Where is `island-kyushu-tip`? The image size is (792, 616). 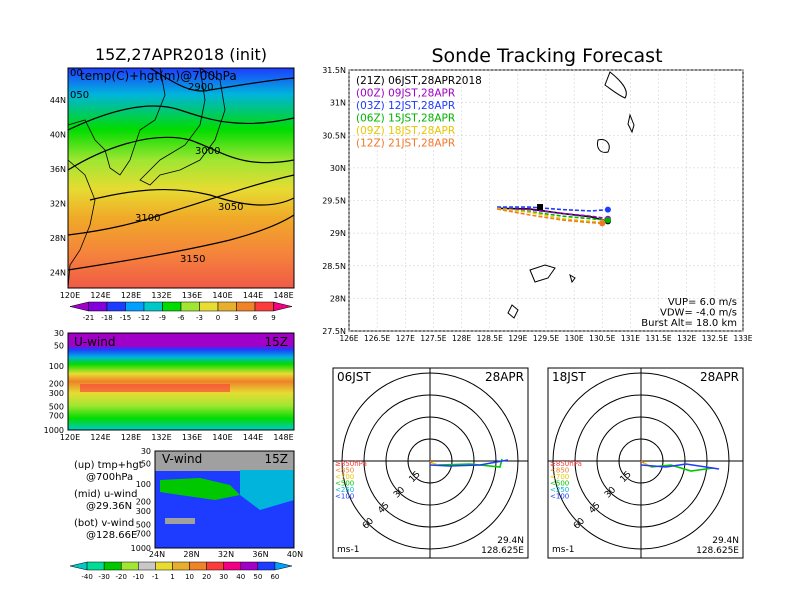 island-kyushu-tip is located at coordinates (615, 85).